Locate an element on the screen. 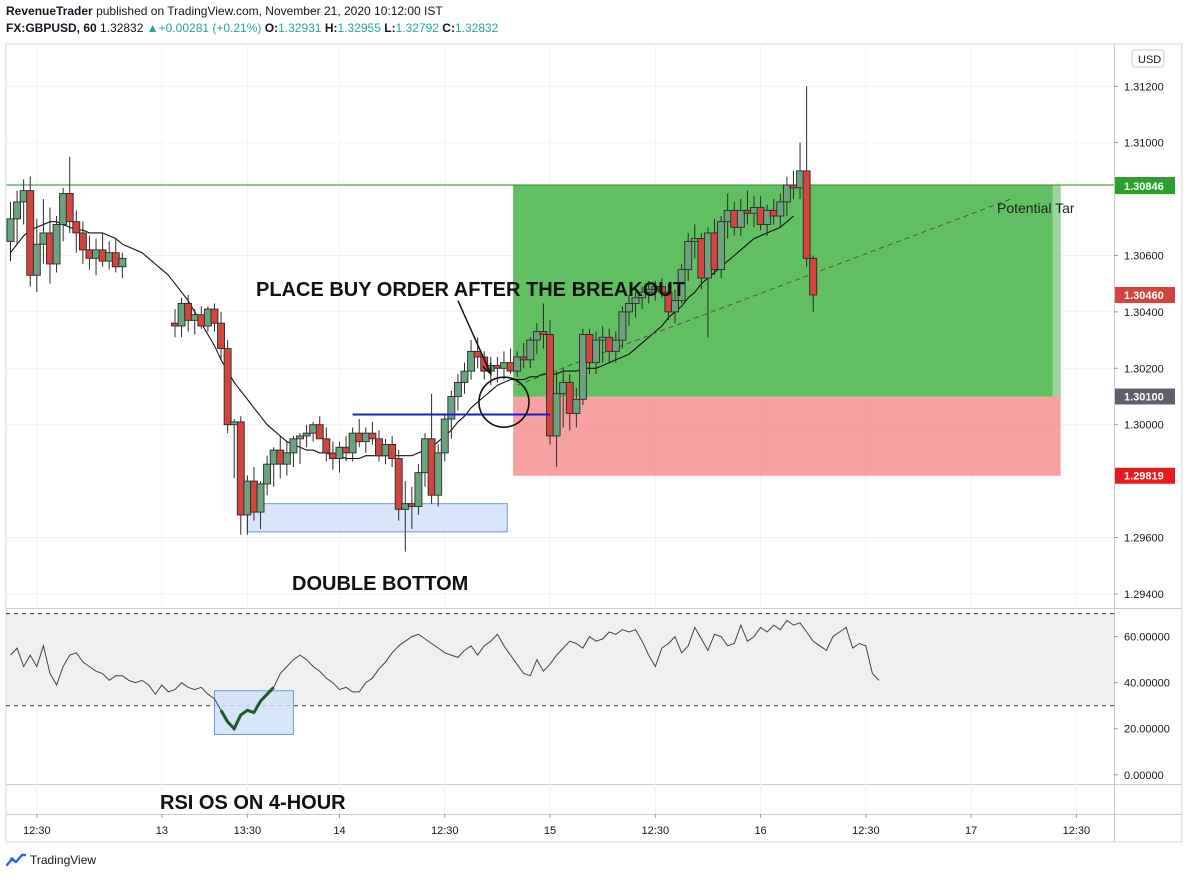  breakout-annotation: PLACE BUY ORDER AFTER THE BREAKOUT is located at coordinates (470, 290).